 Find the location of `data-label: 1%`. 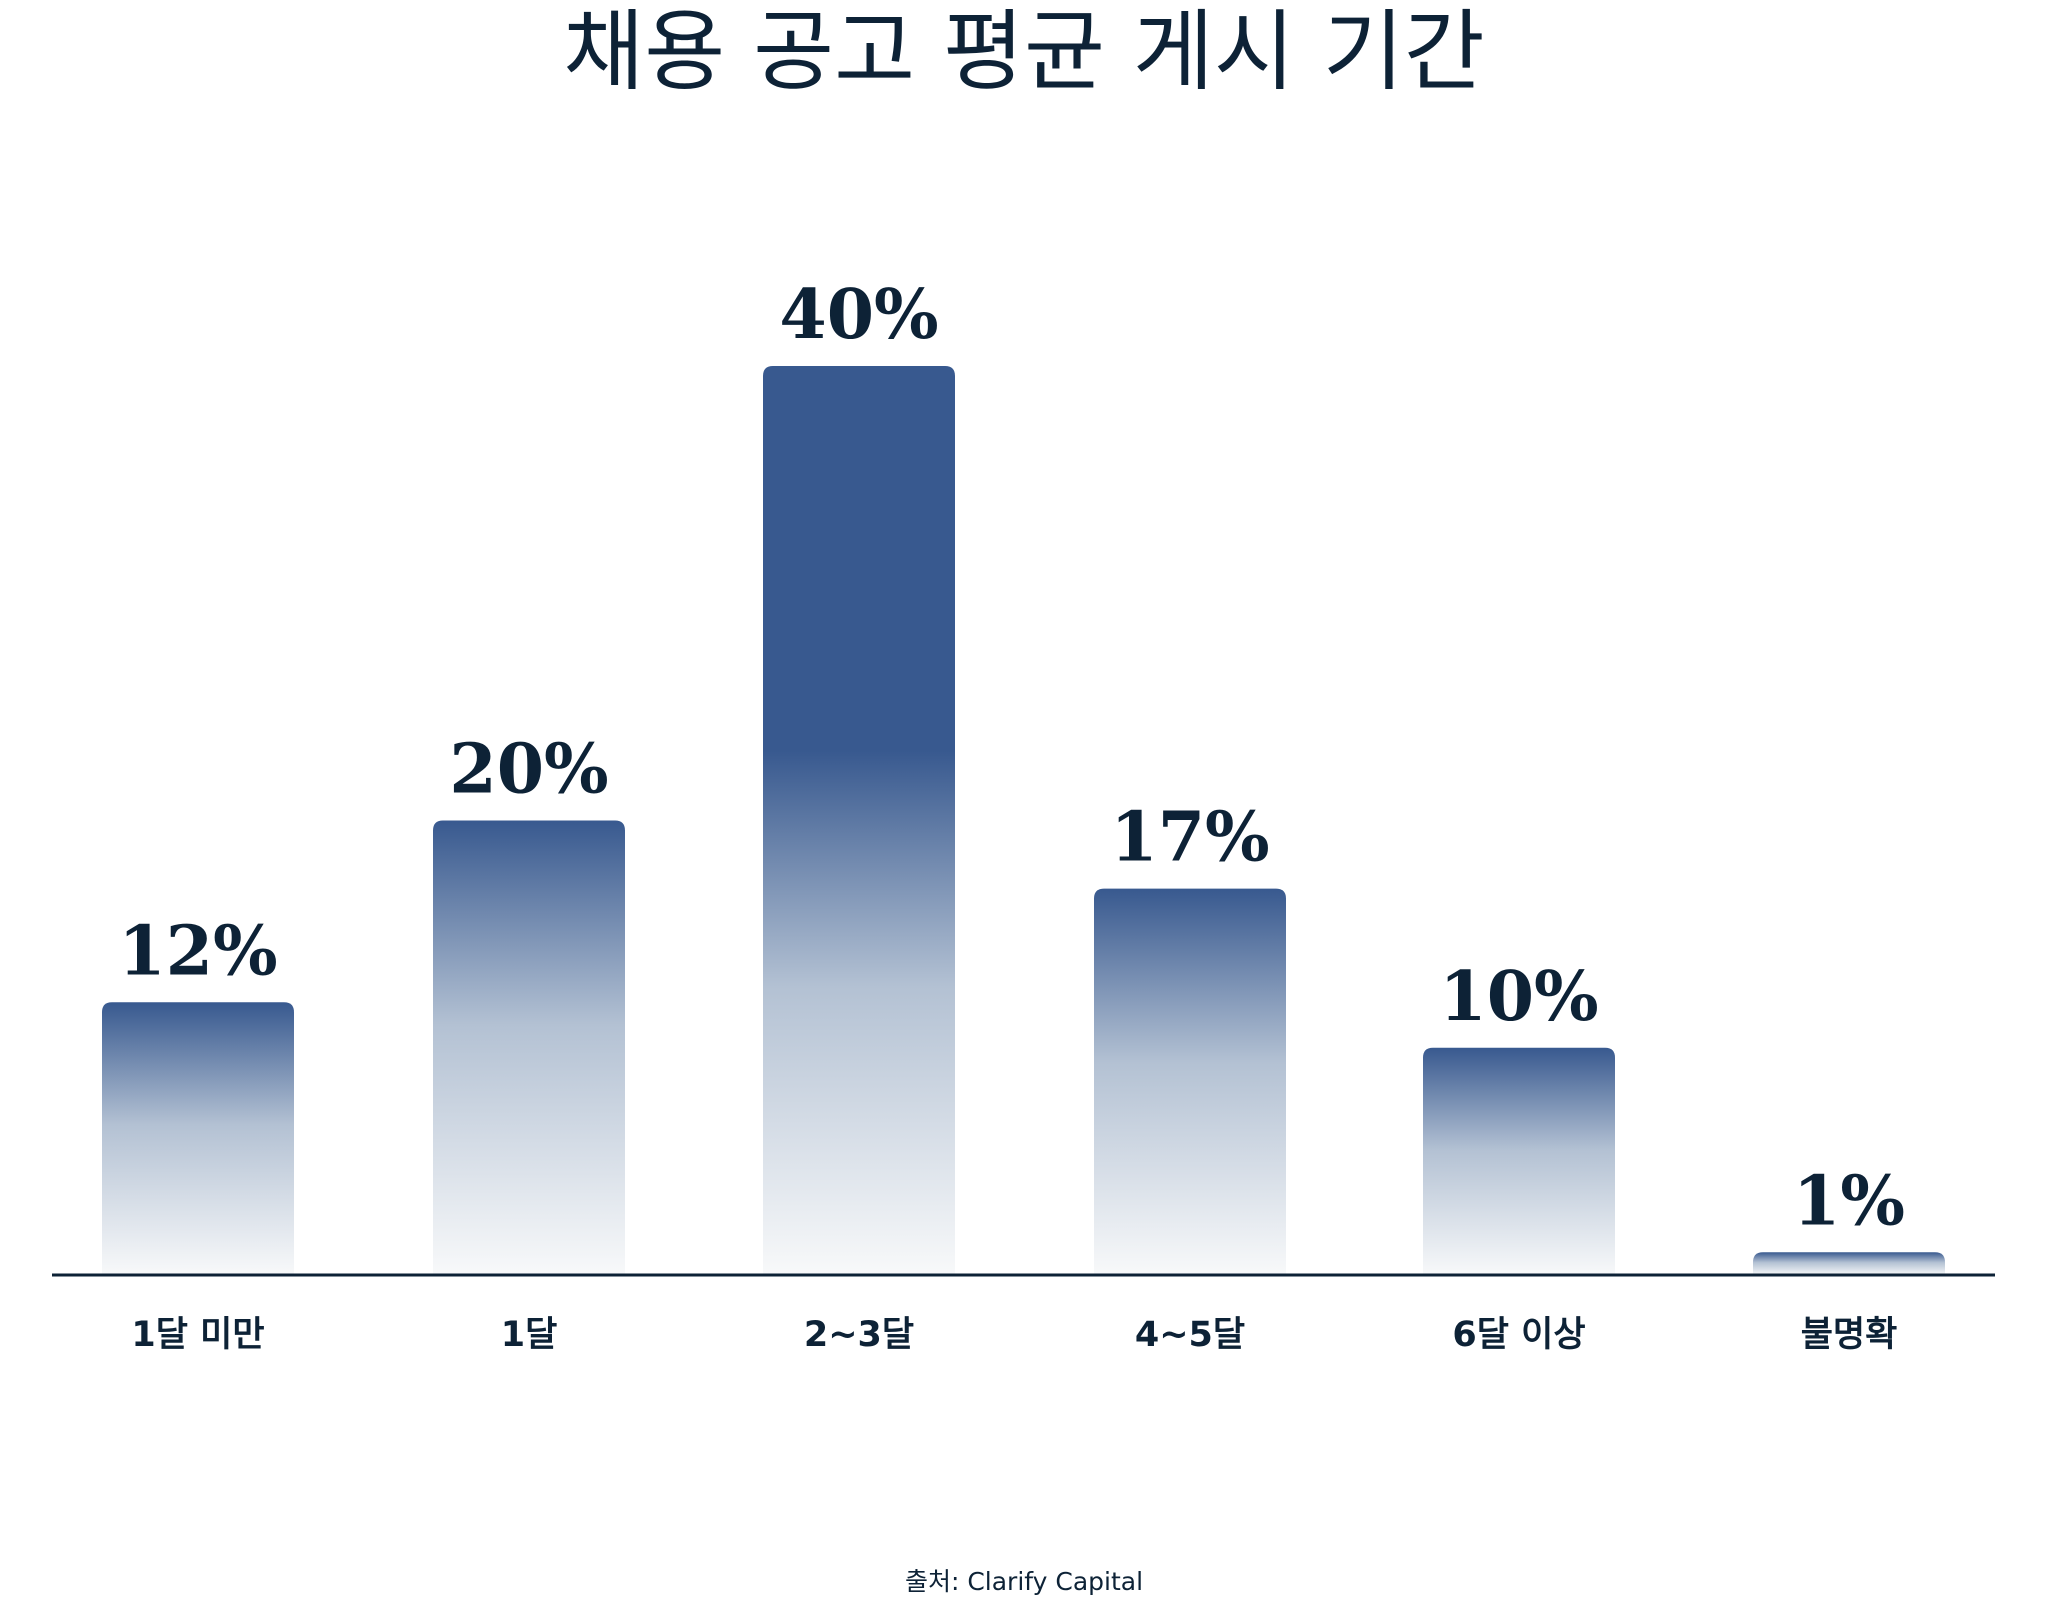

data-label: 1% is located at coordinates (1849, 1201).